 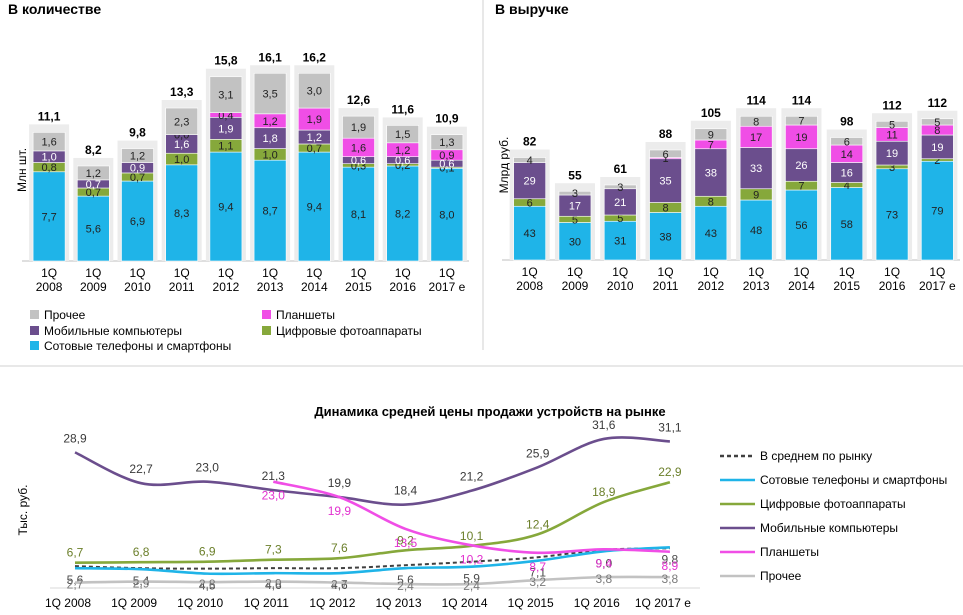 I want to click on bar-data-label: 4, so click(x=530, y=161).